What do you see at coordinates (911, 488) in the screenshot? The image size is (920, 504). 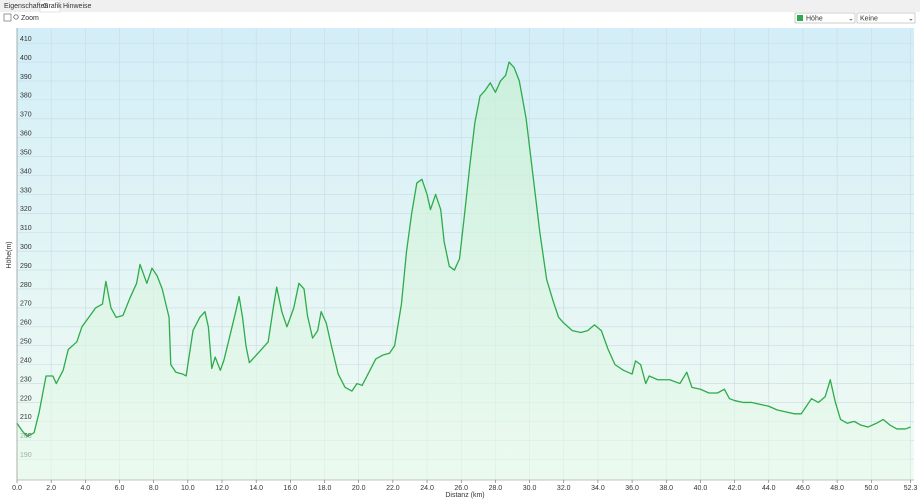 I see `x-tick-label: 52.3` at bounding box center [911, 488].